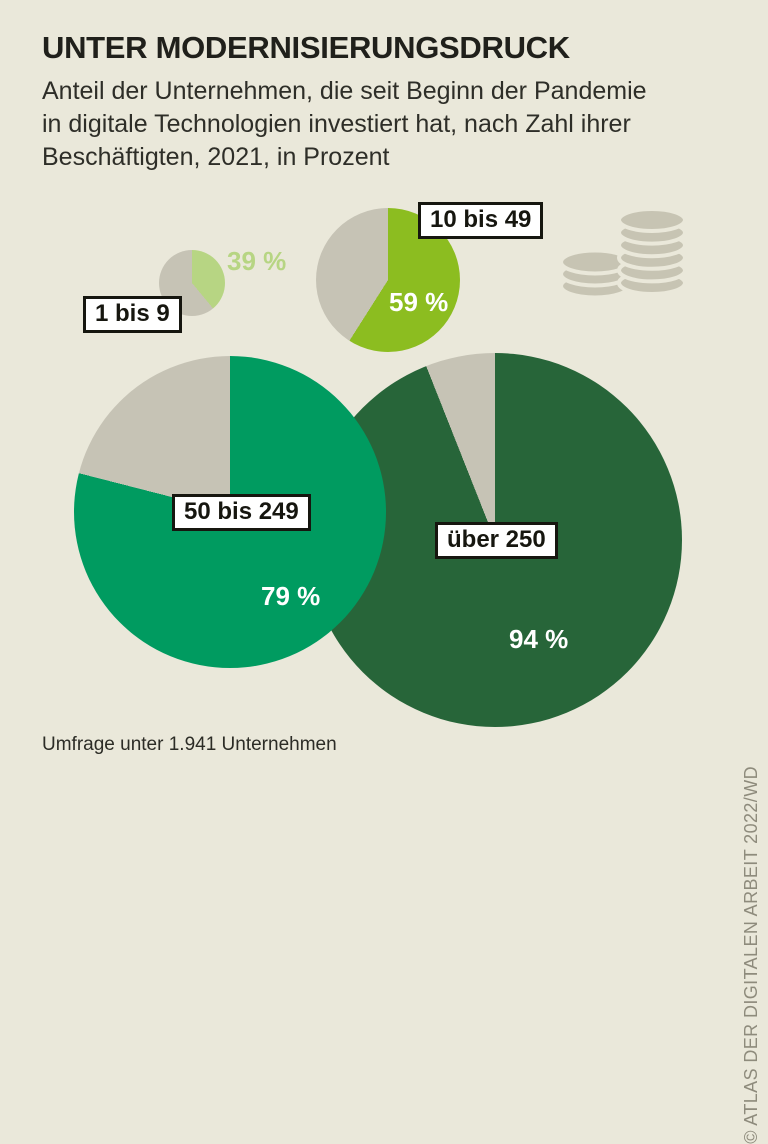 The image size is (768, 1144). I want to click on pie-label-10-bis-49: 10 bis 49, so click(481, 221).